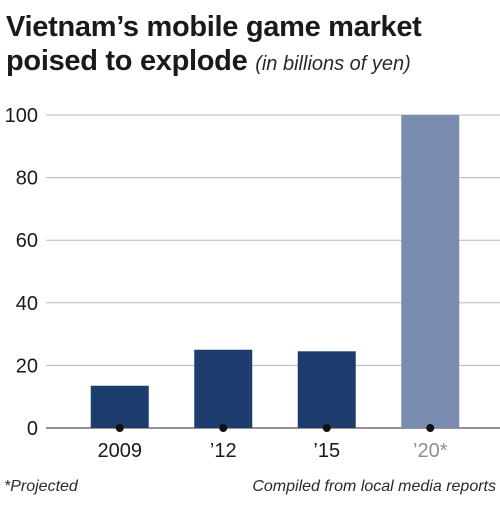 This screenshot has height=512, width=500. What do you see at coordinates (21, 272) in the screenshot?
I see `y-axis-ticks: 0 20 40 60 80 100` at bounding box center [21, 272].